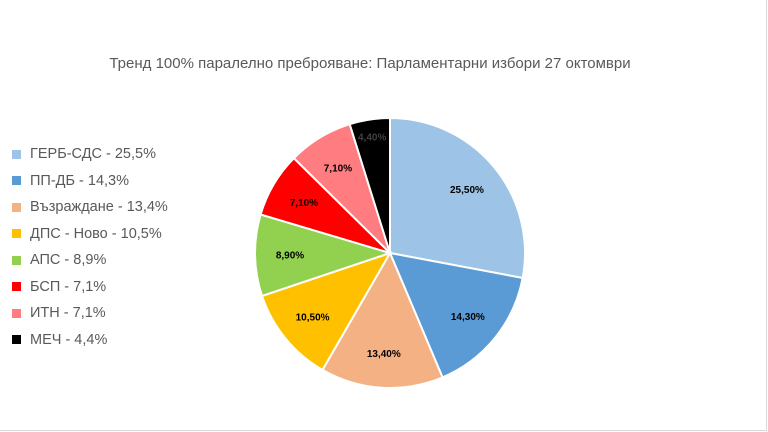 This screenshot has height=432, width=768. Describe the element at coordinates (369, 185) in the screenshot. I see `pie-slice-mech` at that location.